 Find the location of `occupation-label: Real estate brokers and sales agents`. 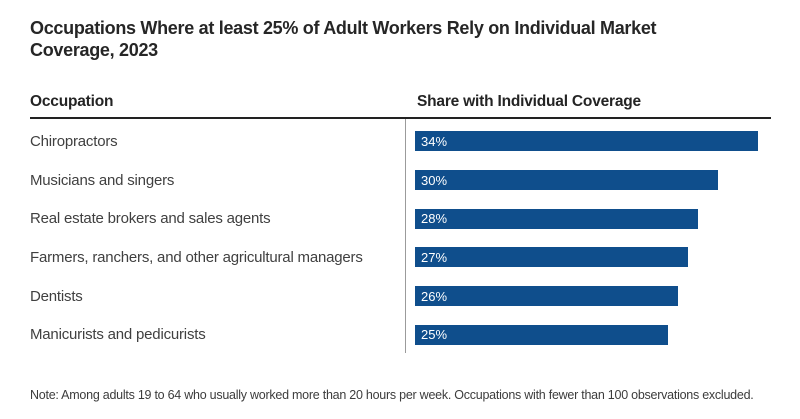

occupation-label: Real estate brokers and sales agents is located at coordinates (150, 219).